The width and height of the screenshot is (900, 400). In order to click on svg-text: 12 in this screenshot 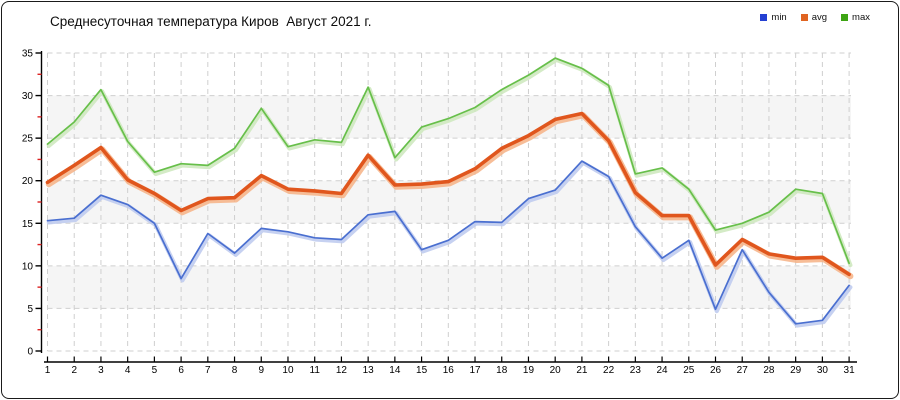, I will do `click(342, 370)`.